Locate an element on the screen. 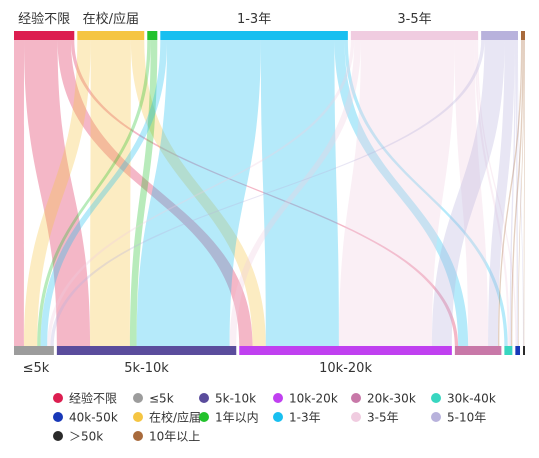 Image resolution: width=539 pixels, height=458 pixels. flow-10年以上-to-50k is located at coordinates (524, 193).